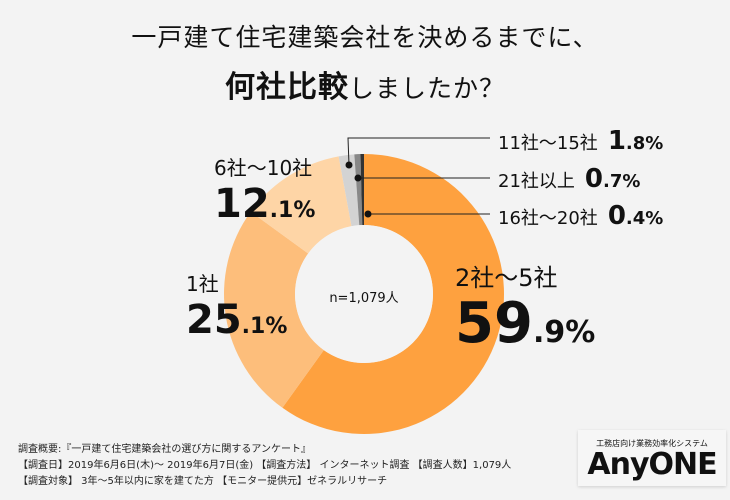  Describe the element at coordinates (652, 464) in the screenshot. I see `logo-name: AnyONE` at that location.